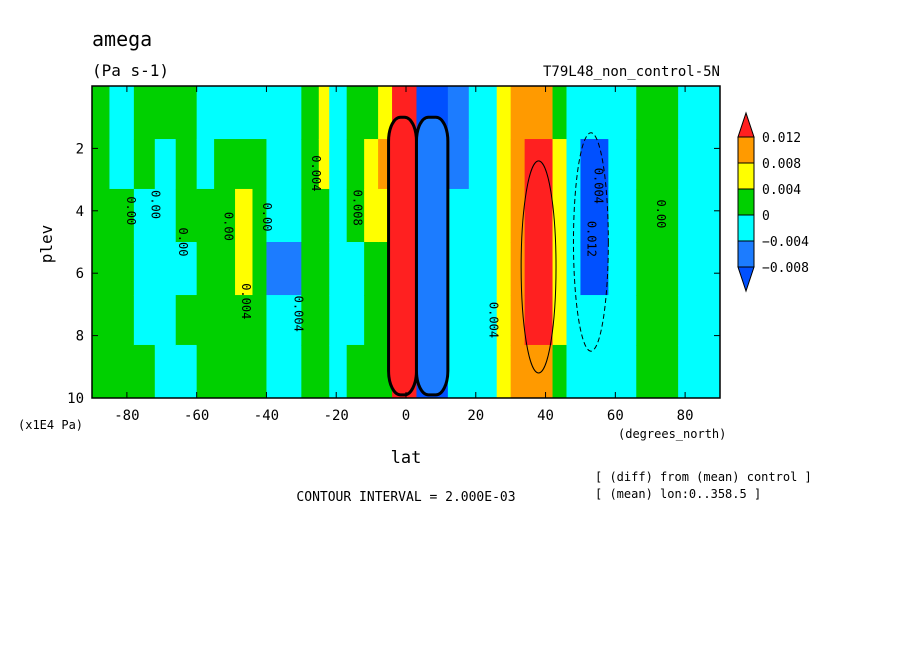 This screenshot has height=654, width=904. I want to click on chart-units: (Pa s-1), so click(130, 70).